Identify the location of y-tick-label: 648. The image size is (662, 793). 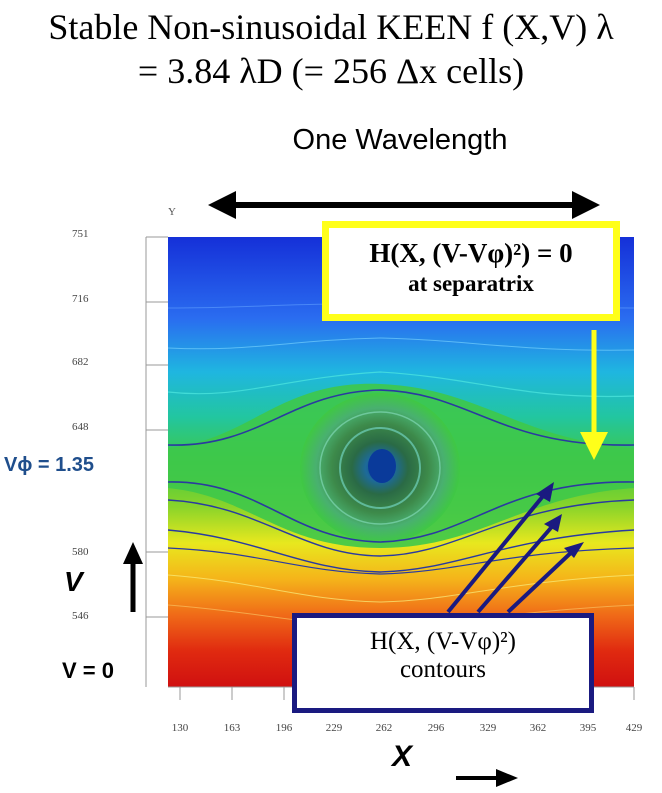
(80, 427).